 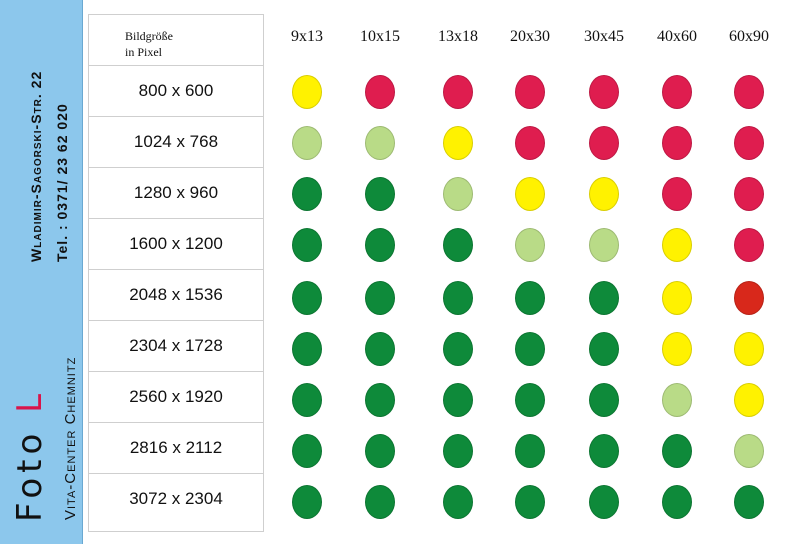 I want to click on print-size-label: 13x18, so click(x=458, y=36).